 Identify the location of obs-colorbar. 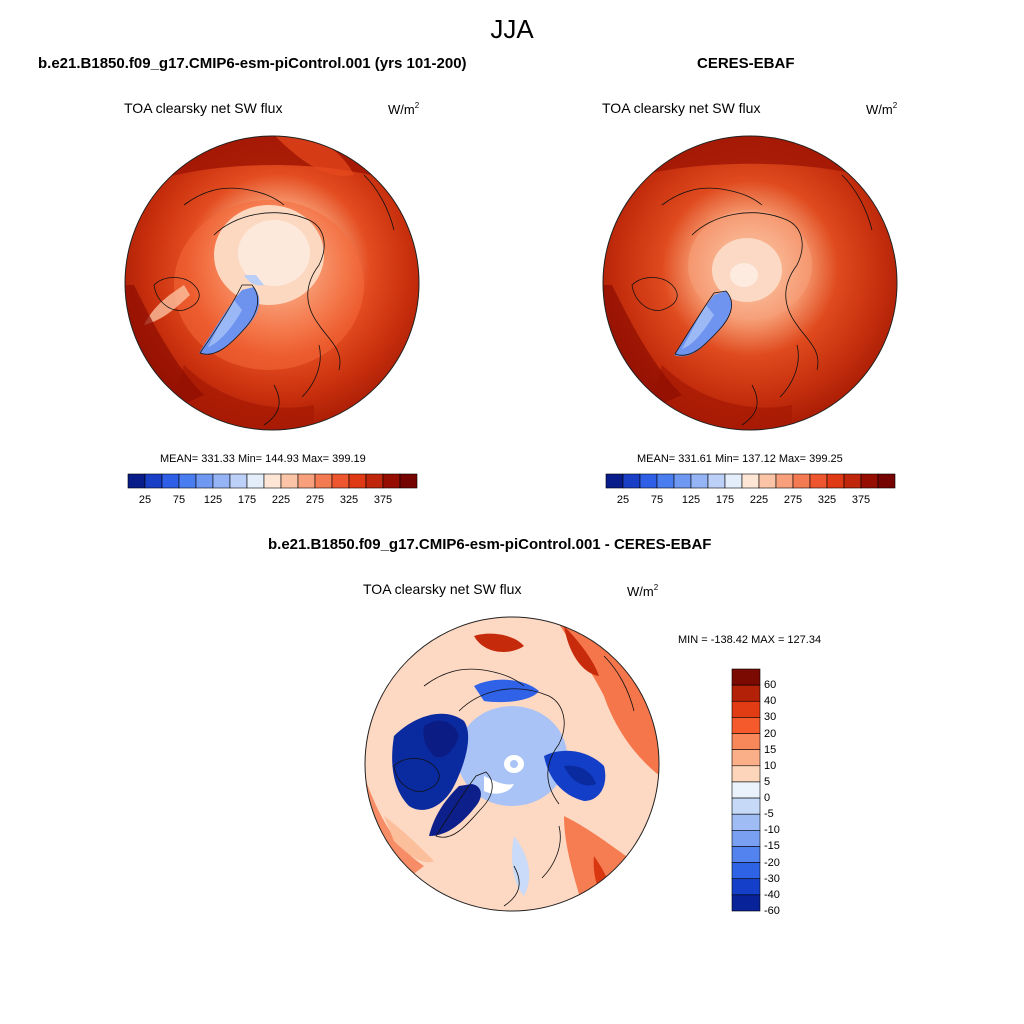
(750, 481).